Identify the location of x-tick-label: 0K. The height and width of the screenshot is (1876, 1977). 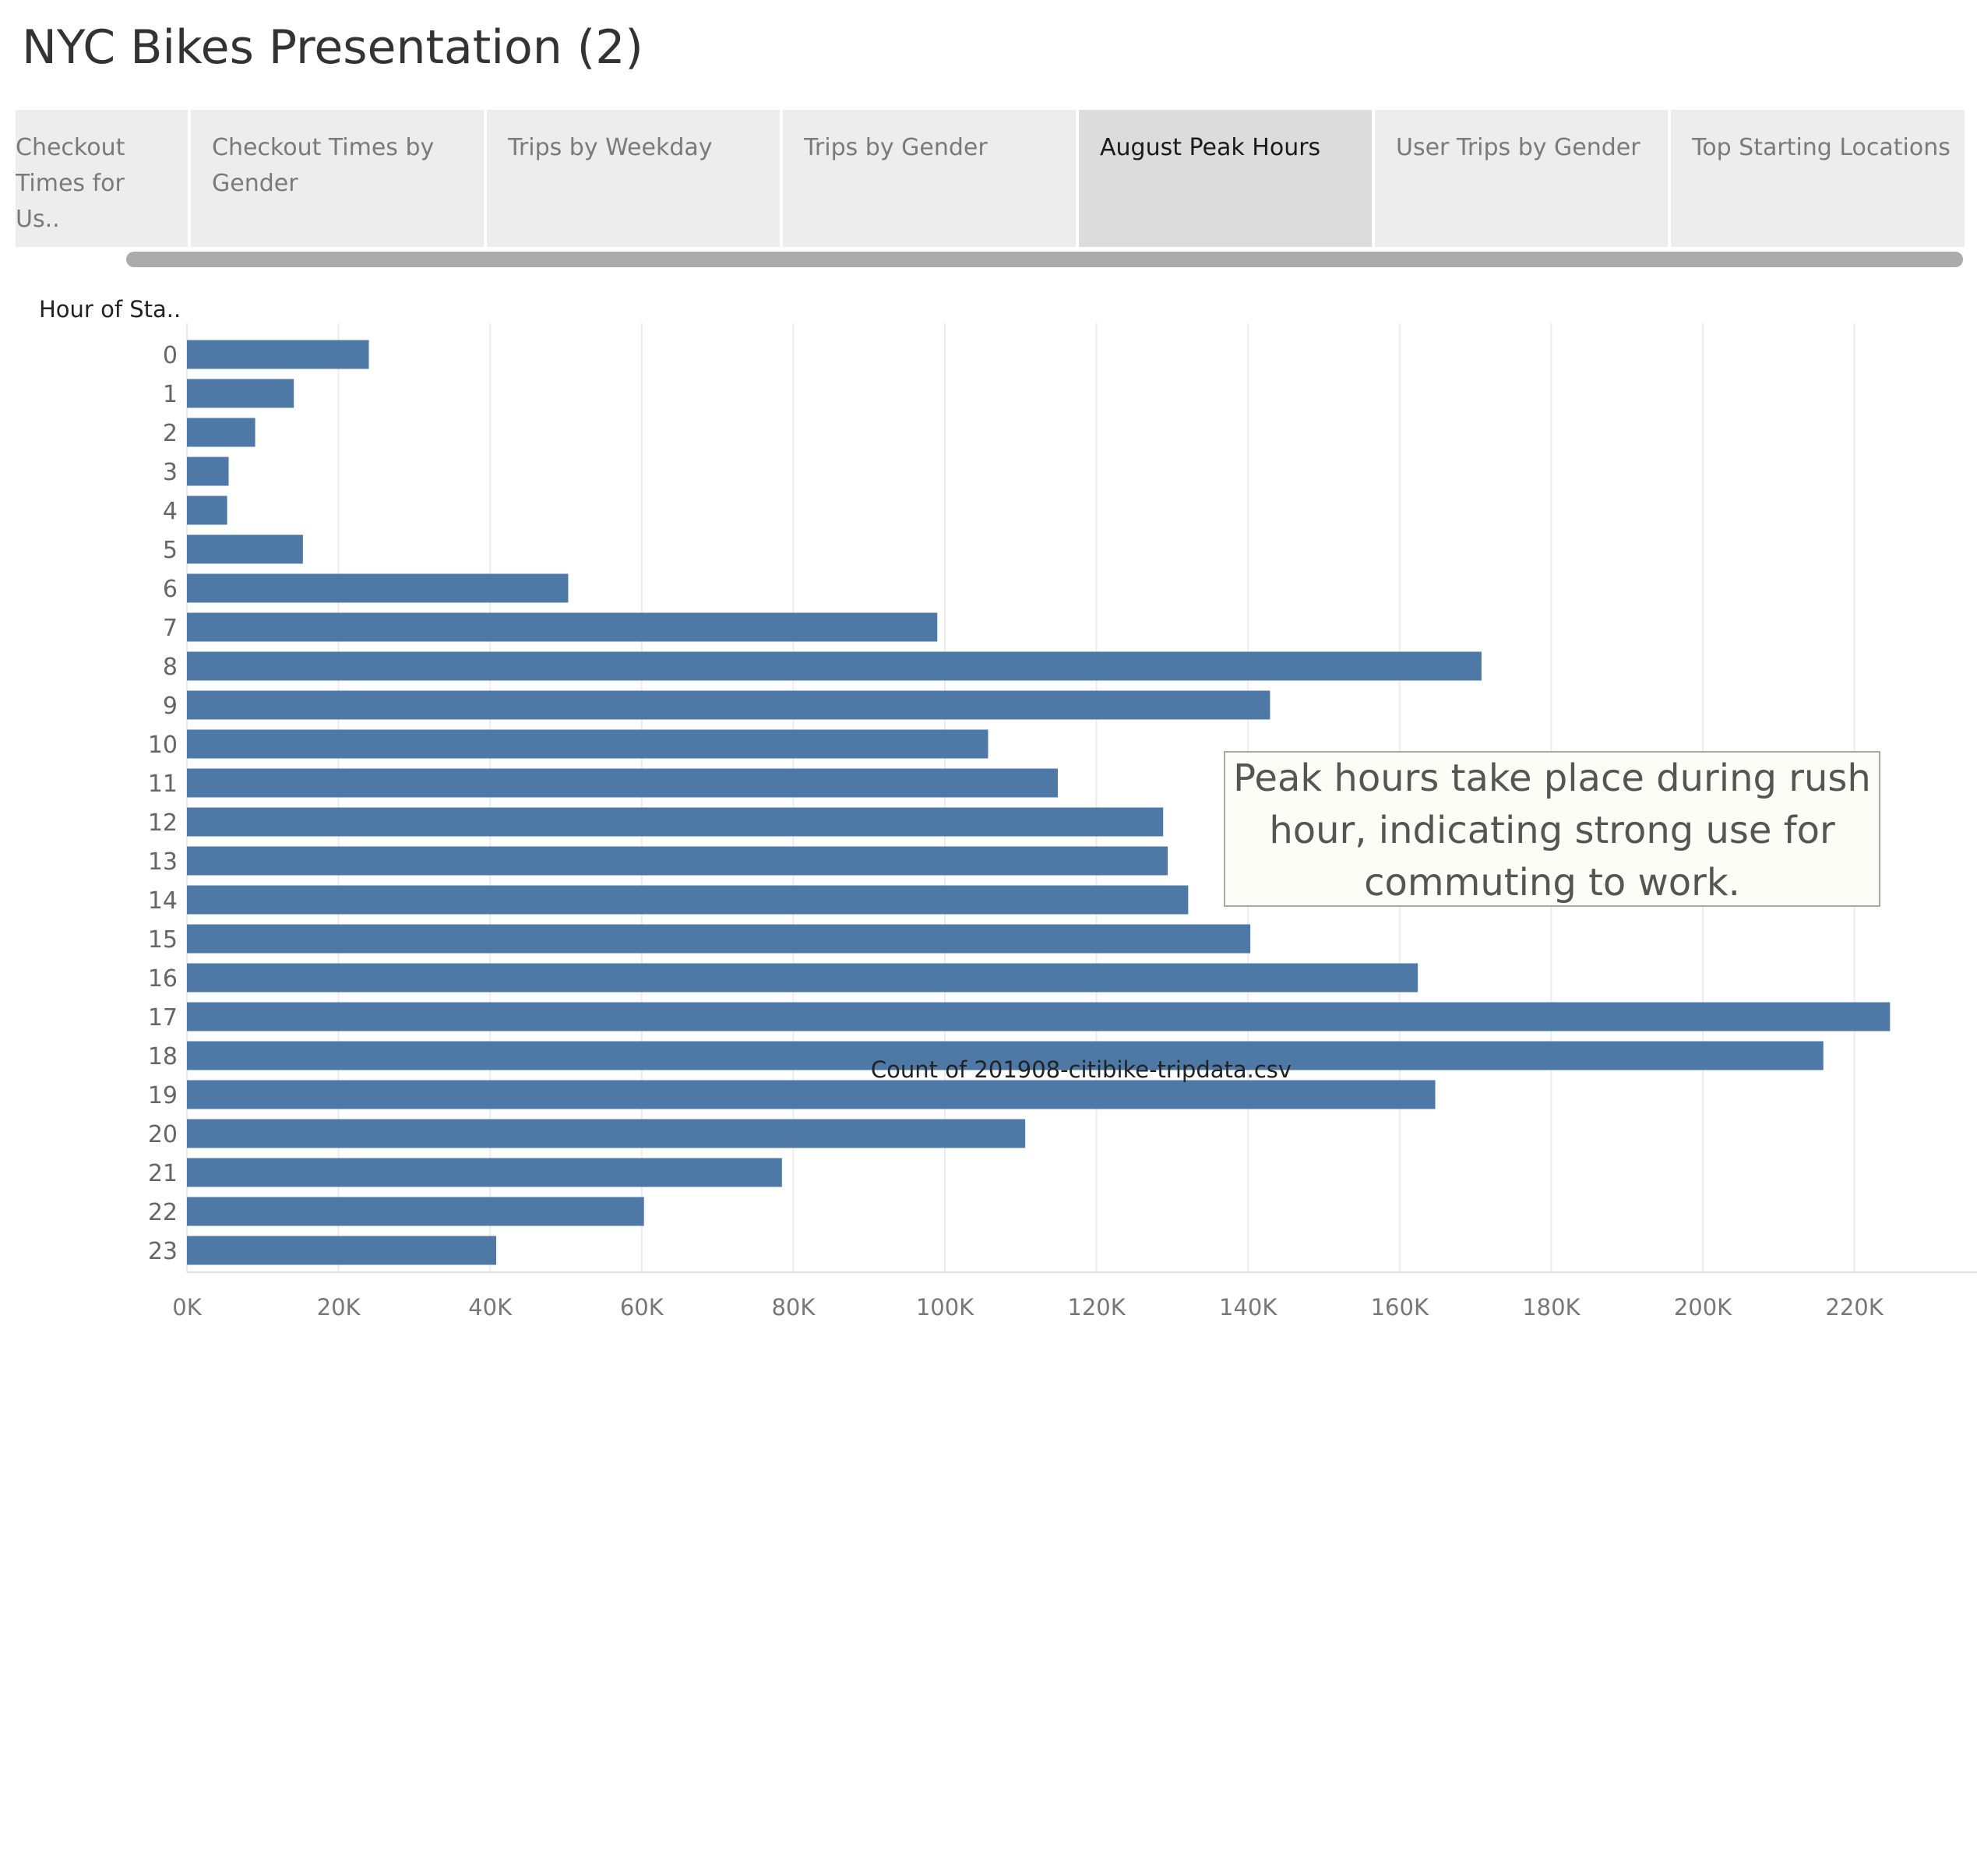
(187, 1307).